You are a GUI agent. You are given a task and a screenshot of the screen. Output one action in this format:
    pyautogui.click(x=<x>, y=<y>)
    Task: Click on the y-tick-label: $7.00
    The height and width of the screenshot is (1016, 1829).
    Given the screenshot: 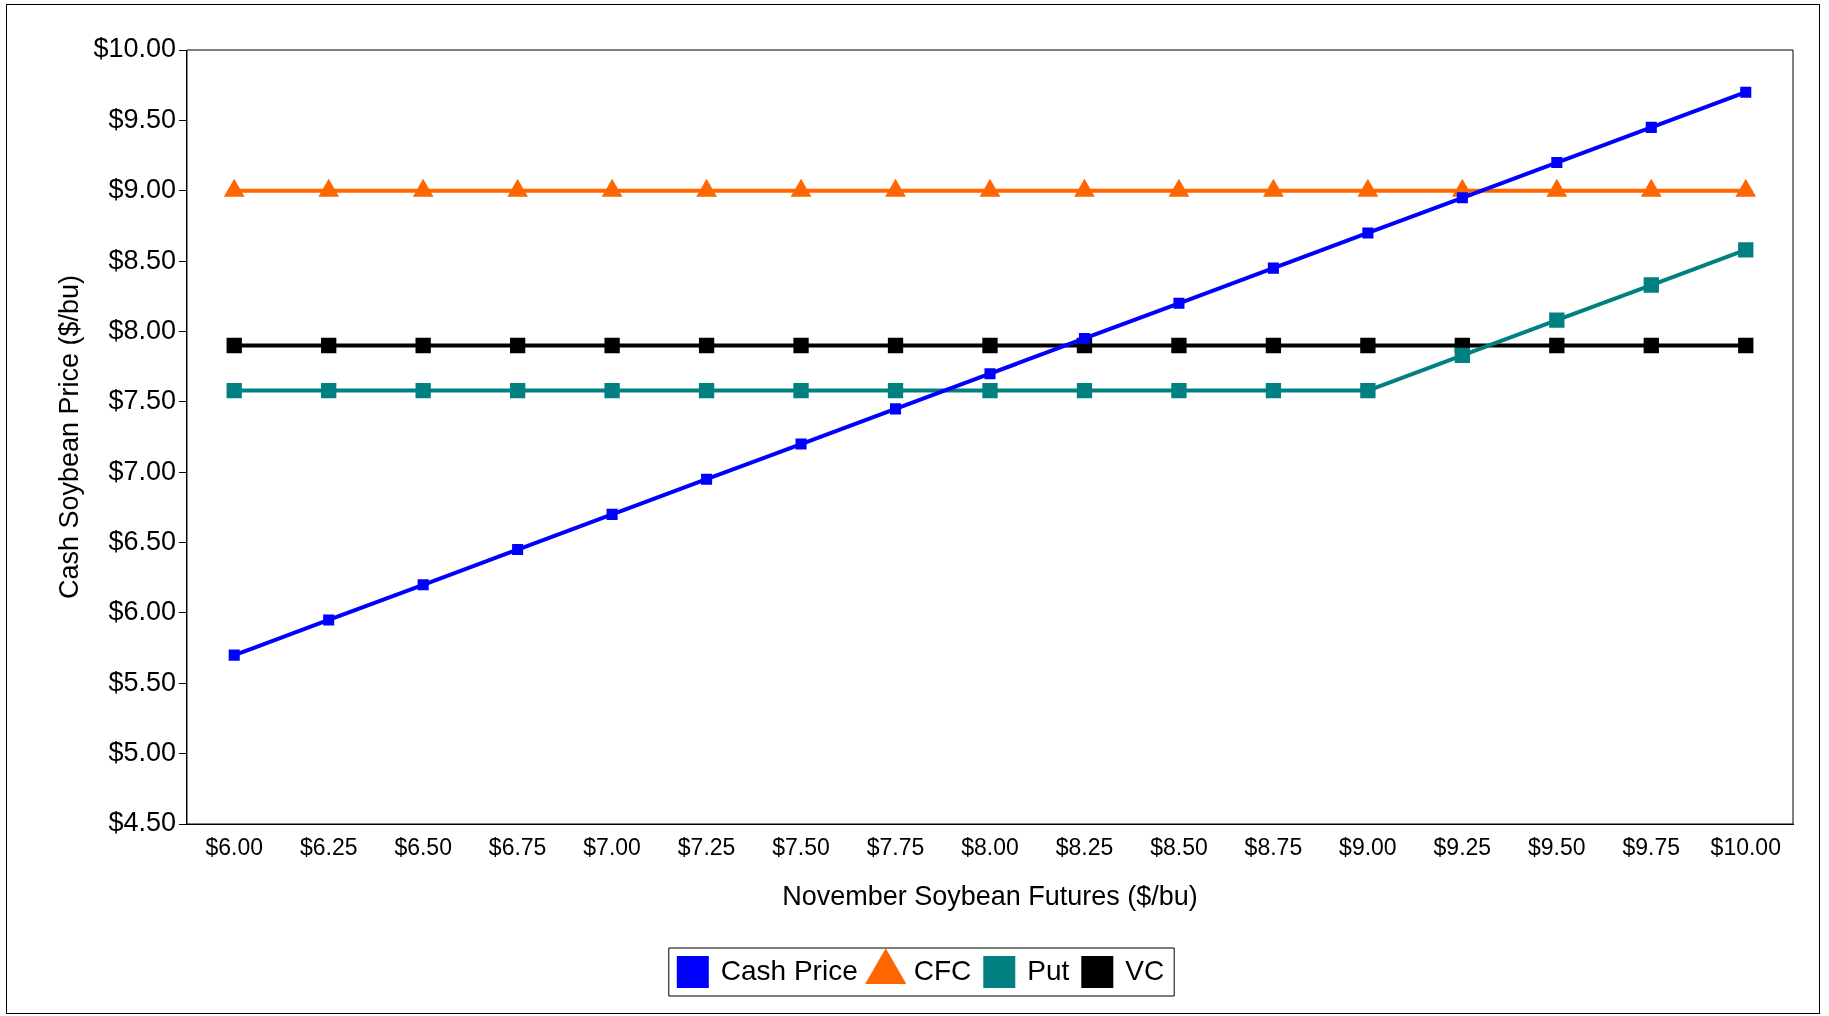 What is the action you would take?
    pyautogui.click(x=142, y=470)
    